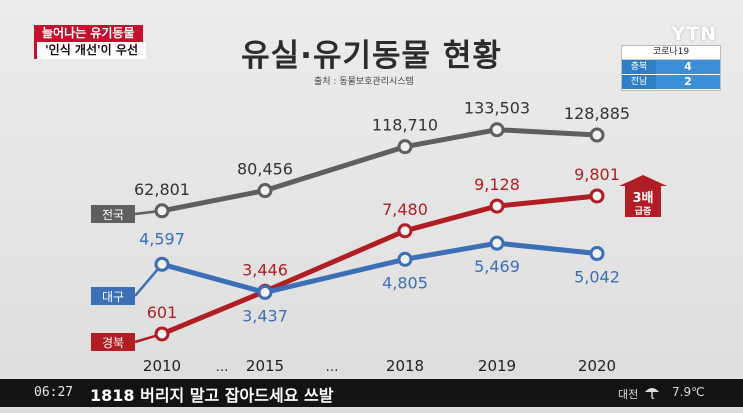 This screenshot has height=413, width=743. Describe the element at coordinates (405, 125) in the screenshot. I see `data-label: 118,710` at that location.